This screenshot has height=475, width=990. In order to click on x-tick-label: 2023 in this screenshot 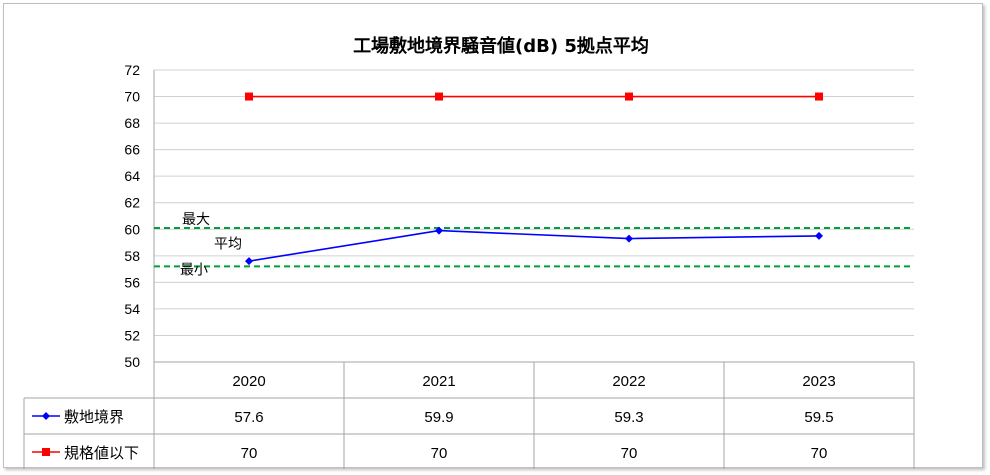, I will do `click(818, 381)`.